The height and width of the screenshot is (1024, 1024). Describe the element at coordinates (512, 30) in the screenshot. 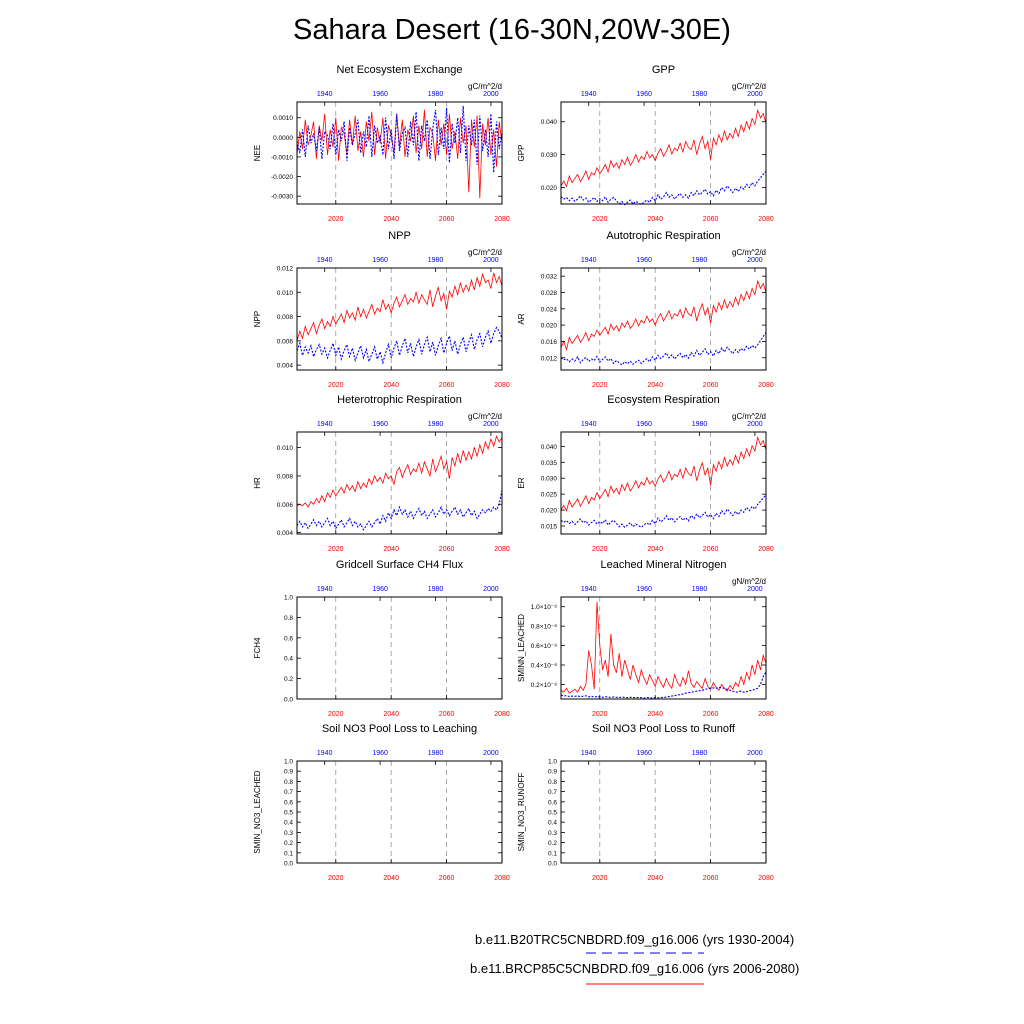

I see `page-title: Sahara Desert (16-30N,20W-30E)` at that location.